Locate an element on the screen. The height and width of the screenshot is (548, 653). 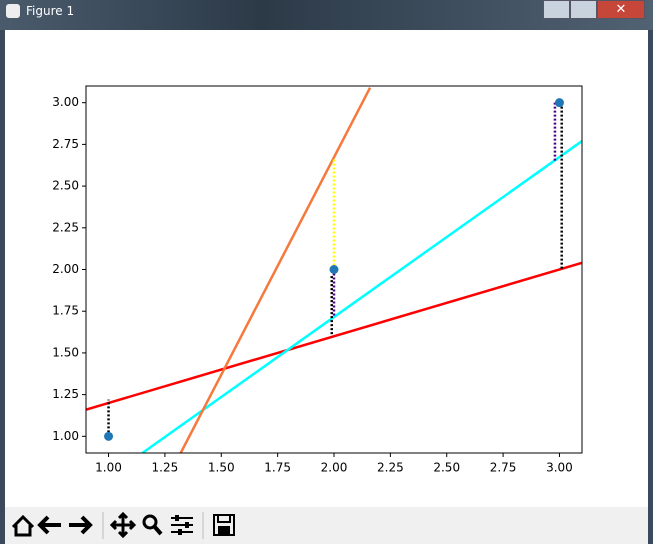
y-tick-label: 1.00 is located at coordinates (65, 436).